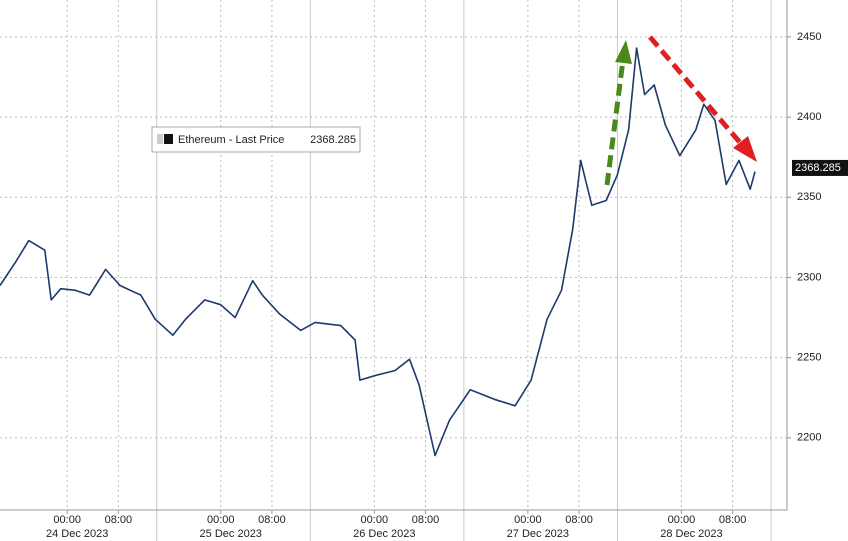  I want to click on y-tick-label: 2450, so click(809, 37).